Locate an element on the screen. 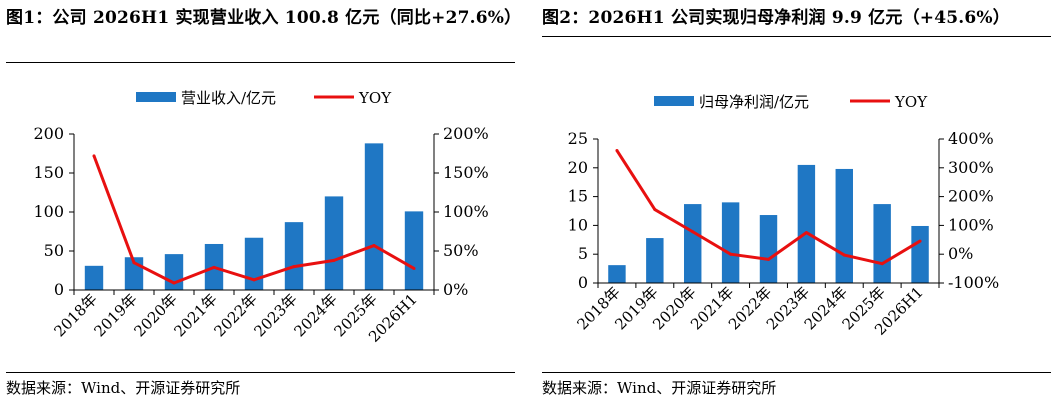 Image resolution: width=1057 pixels, height=405 pixels. y-right-tick-label: -100% is located at coordinates (973, 282).